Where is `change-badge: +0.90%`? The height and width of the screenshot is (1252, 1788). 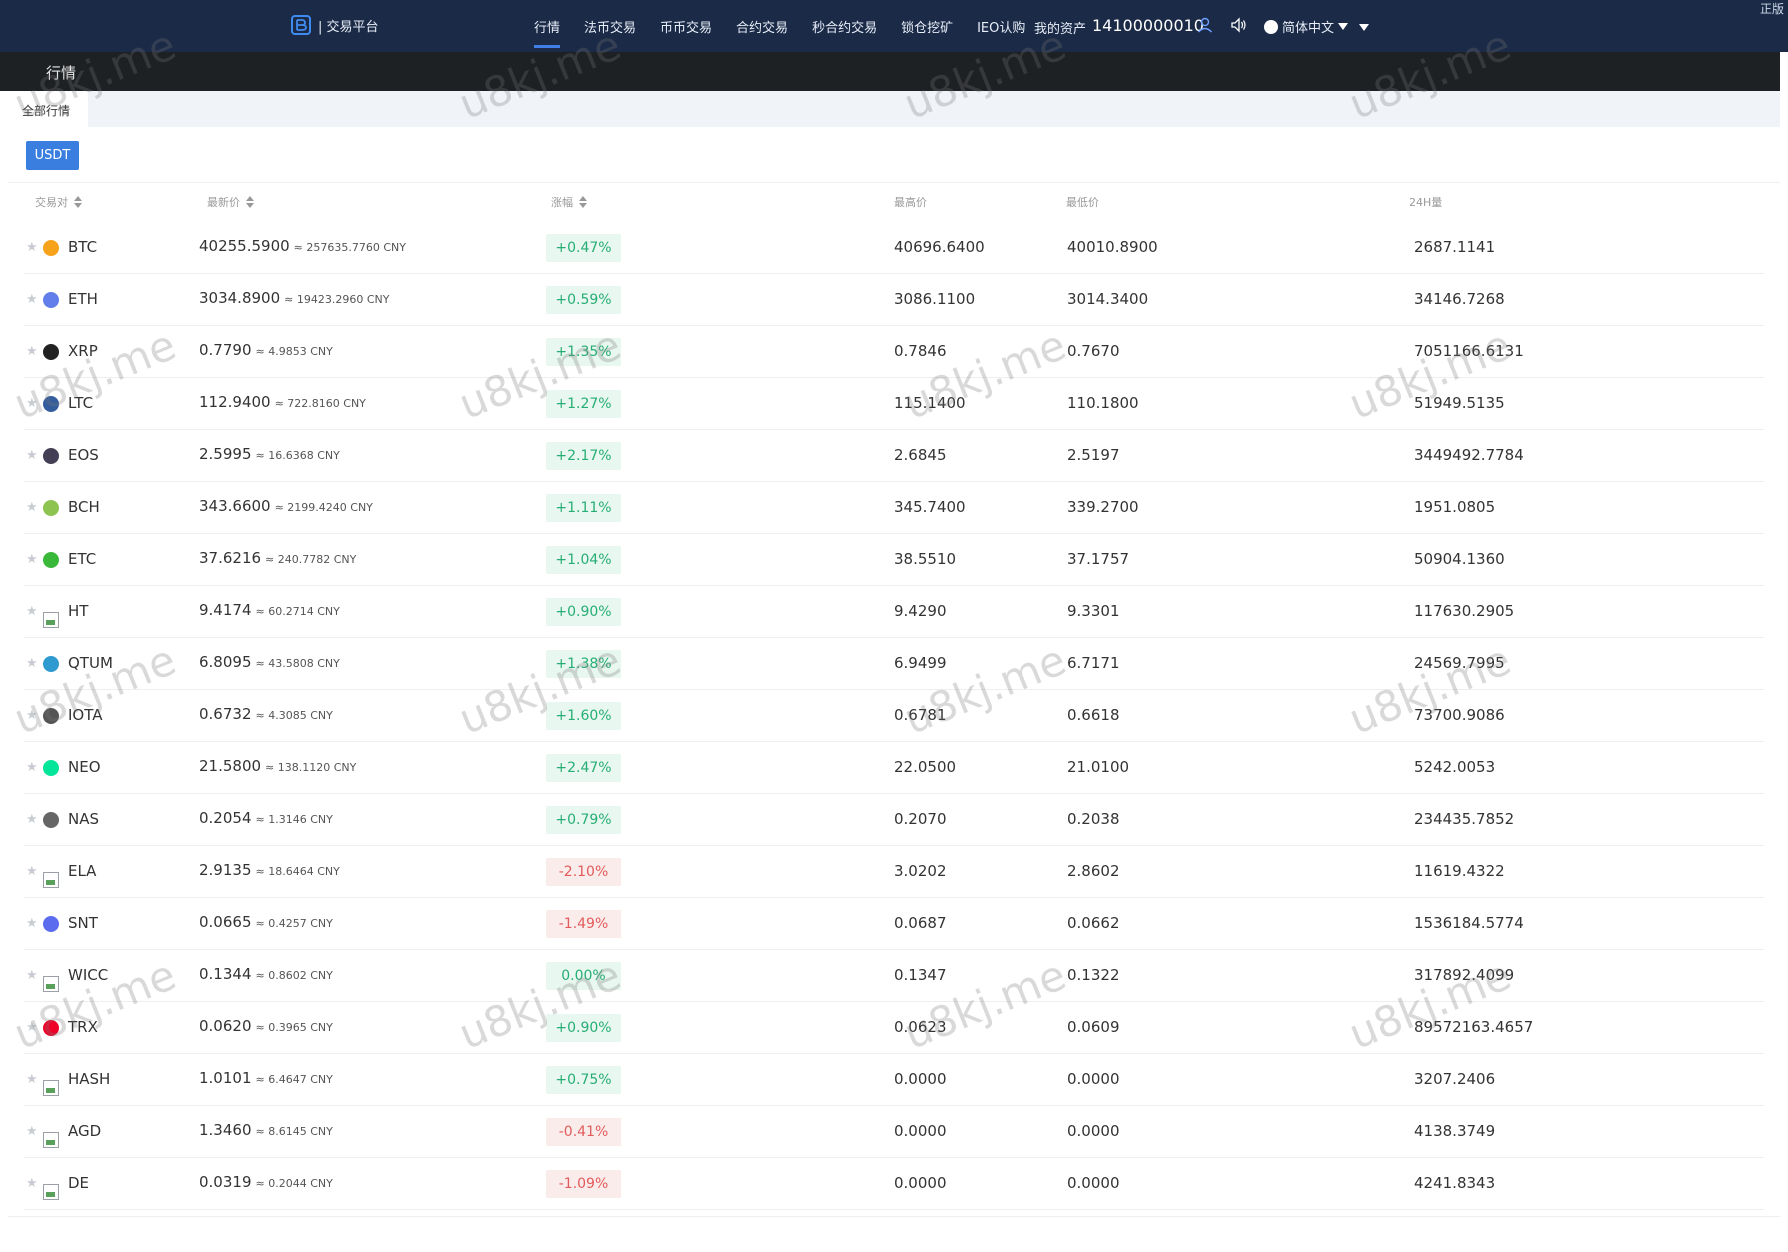 change-badge: +0.90% is located at coordinates (583, 1028).